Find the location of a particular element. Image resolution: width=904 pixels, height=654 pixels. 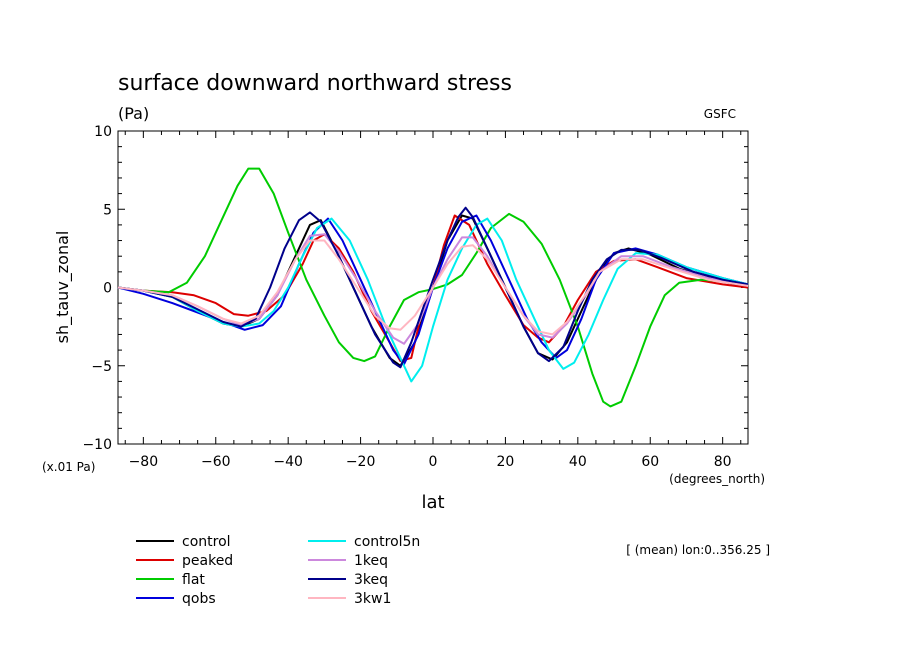

x-tick-label: −80 is located at coordinates (144, 462).